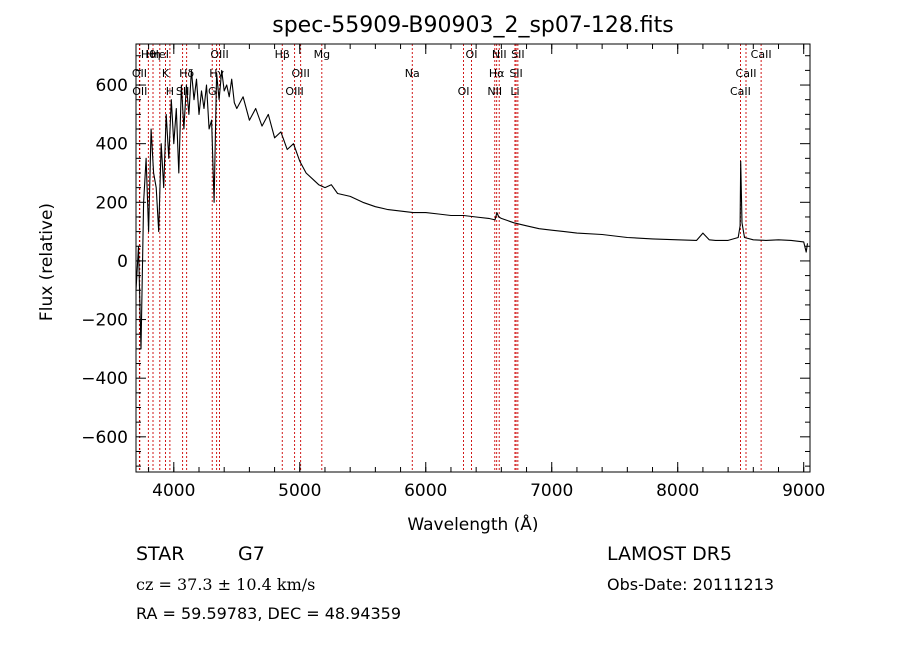 The height and width of the screenshot is (649, 900). I want to click on y-tick-label: −400, so click(104, 379).